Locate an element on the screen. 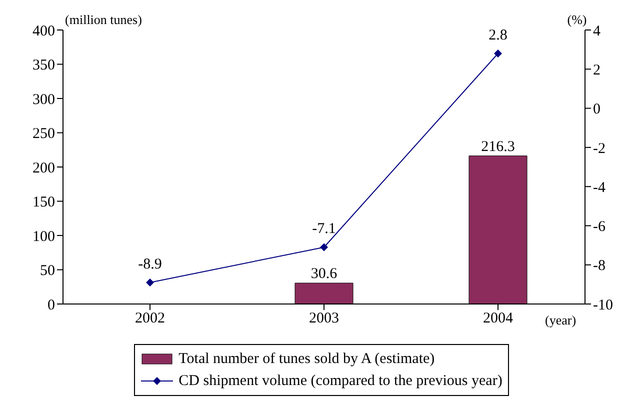  x-tick-label: 2004 is located at coordinates (498, 318).